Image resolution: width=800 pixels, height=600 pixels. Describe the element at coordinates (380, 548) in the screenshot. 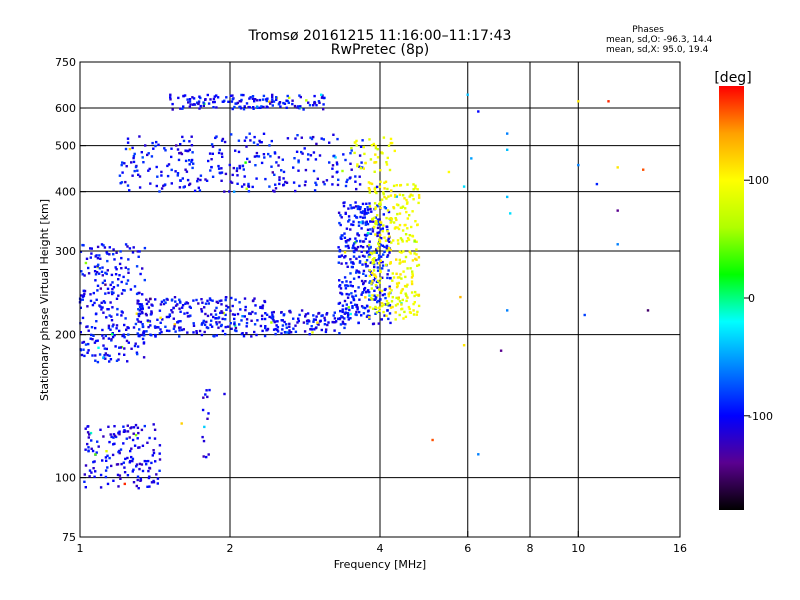

I see `x-tick-label: 4` at that location.